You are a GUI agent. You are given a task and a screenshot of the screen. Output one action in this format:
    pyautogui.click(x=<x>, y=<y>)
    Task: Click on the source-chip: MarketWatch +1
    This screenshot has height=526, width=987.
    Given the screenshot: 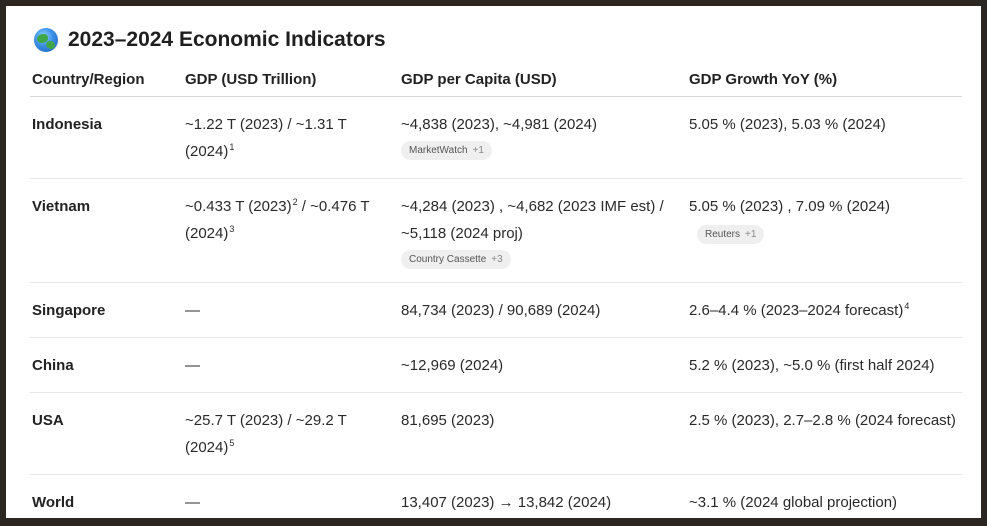 What is the action you would take?
    pyautogui.click(x=446, y=150)
    